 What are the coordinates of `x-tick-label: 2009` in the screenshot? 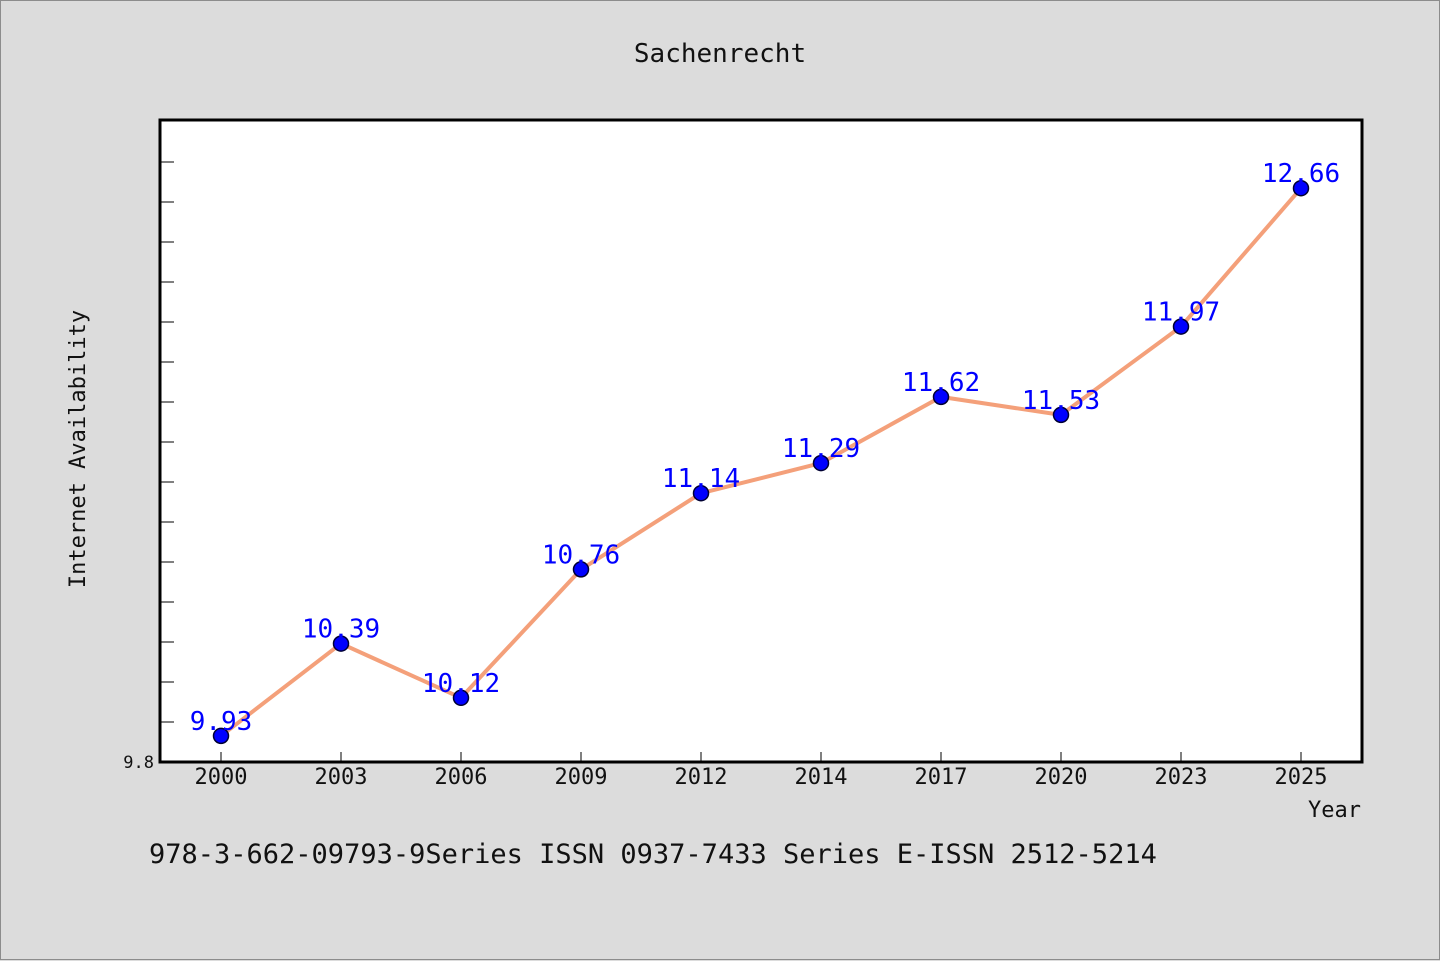 It's located at (581, 777).